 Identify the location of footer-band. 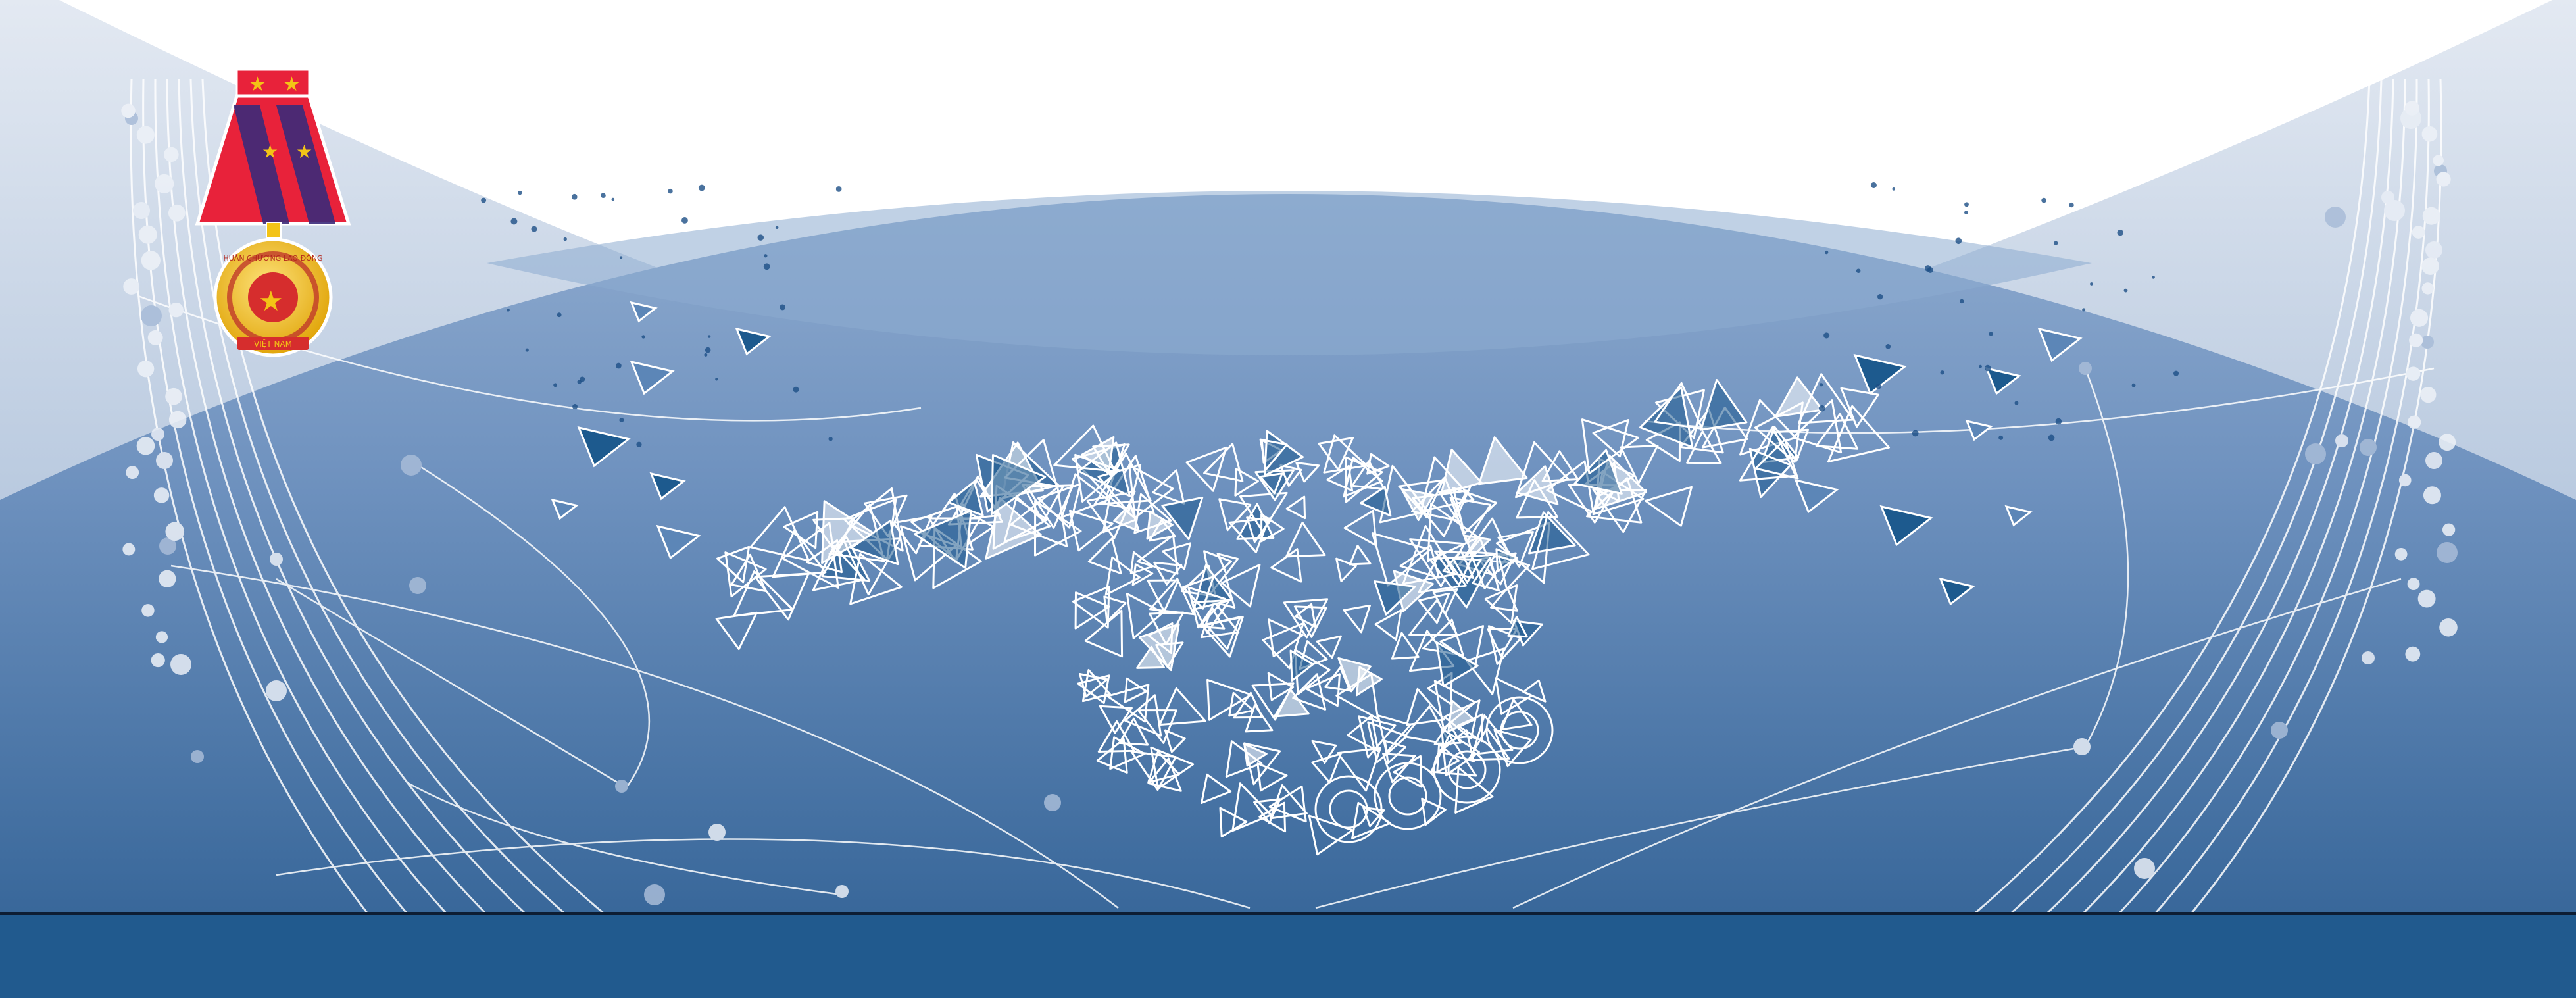
(1288, 955).